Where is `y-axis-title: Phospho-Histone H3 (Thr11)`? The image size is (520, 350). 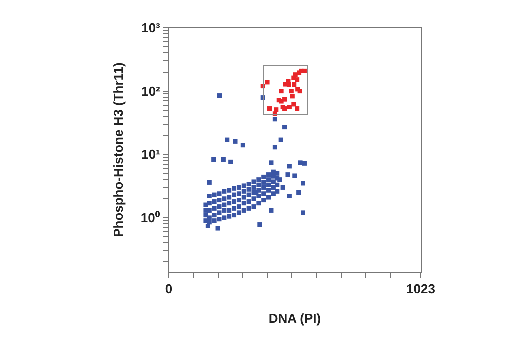
y-axis-title: Phospho-Histone H3 (Thr11) is located at coordinates (118, 150).